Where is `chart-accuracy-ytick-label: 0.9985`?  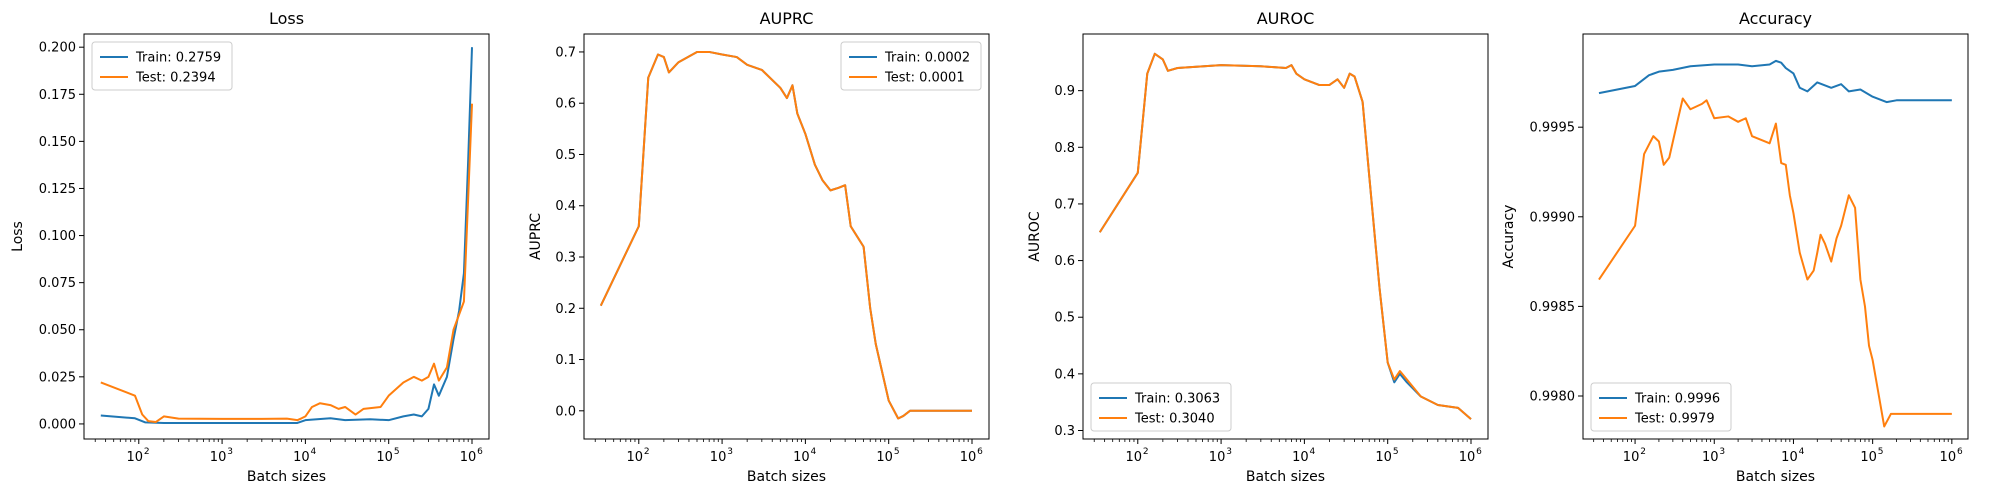 chart-accuracy-ytick-label: 0.9985 is located at coordinates (1553, 307).